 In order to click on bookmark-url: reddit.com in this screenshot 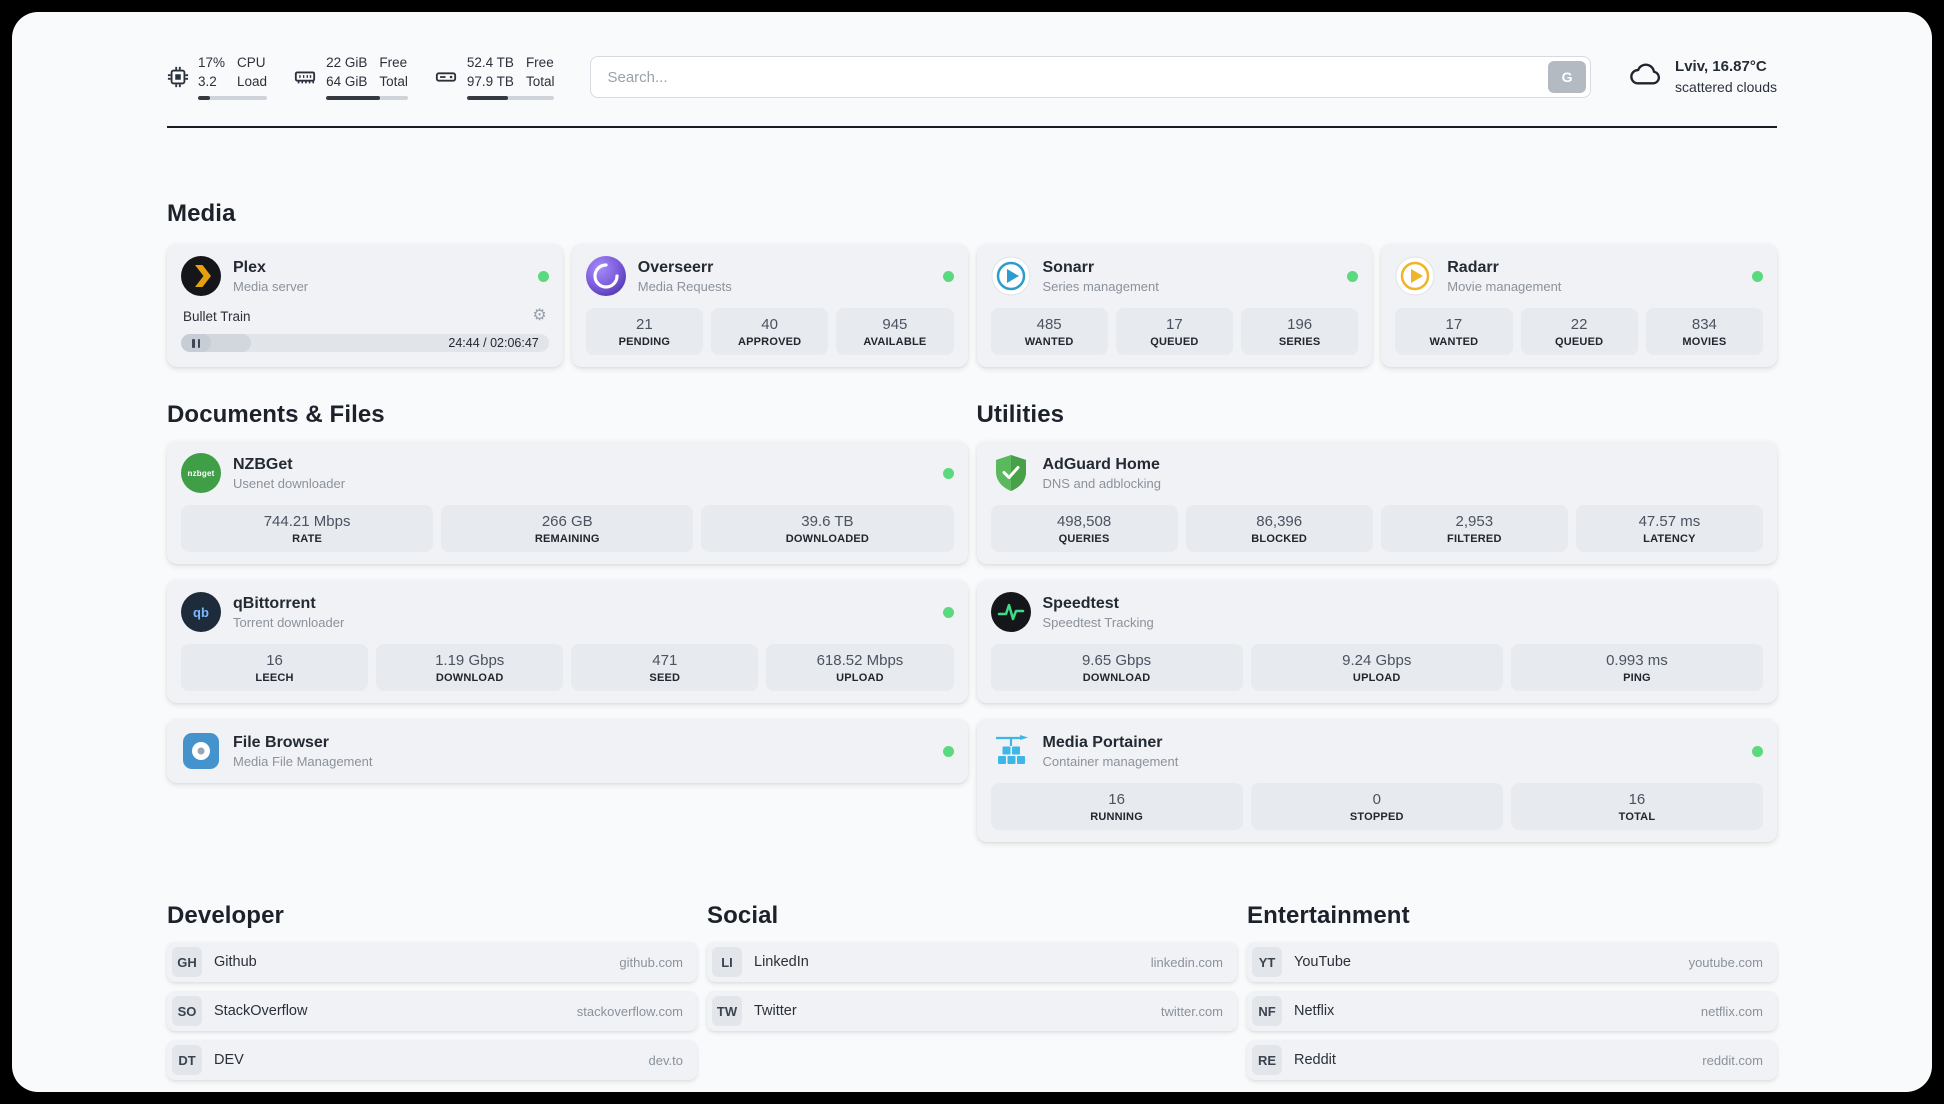, I will do `click(1732, 1060)`.